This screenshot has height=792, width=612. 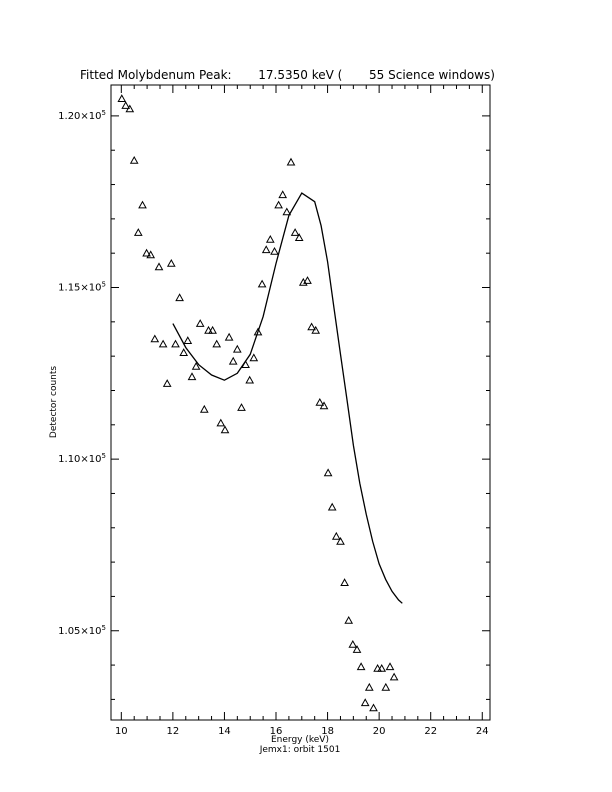 I want to click on x-axis-title: Energy (keV), so click(x=300, y=740).